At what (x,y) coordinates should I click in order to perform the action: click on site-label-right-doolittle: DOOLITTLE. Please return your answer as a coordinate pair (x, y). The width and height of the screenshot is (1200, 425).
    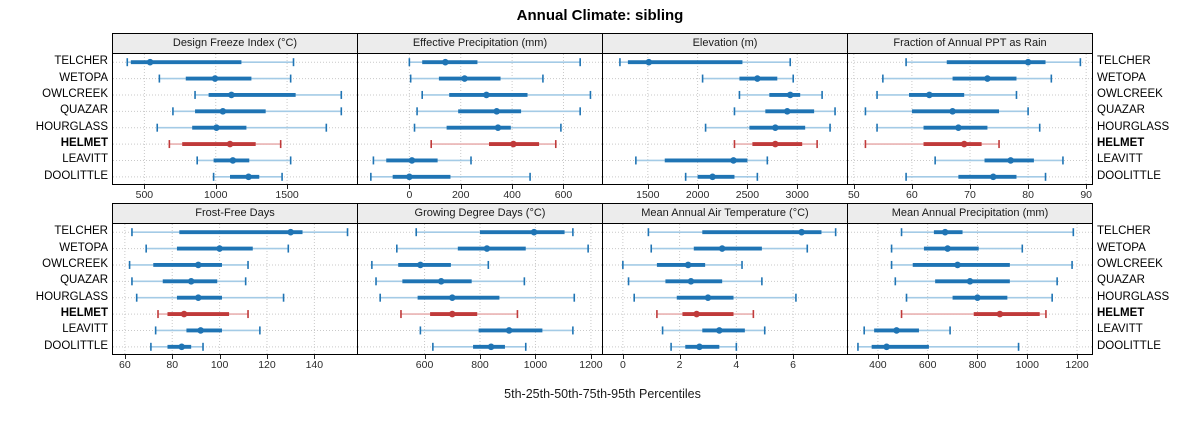
    Looking at the image, I should click on (1129, 345).